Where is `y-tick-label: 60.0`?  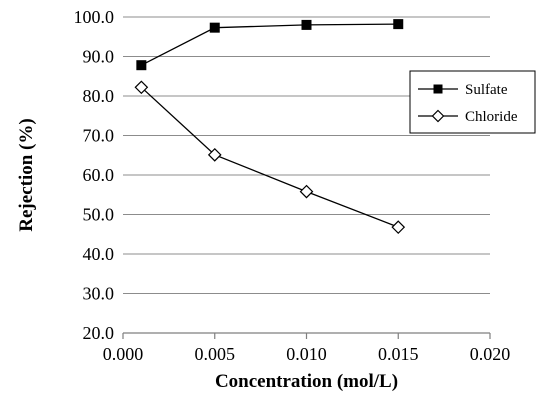
y-tick-label: 60.0 is located at coordinates (99, 175).